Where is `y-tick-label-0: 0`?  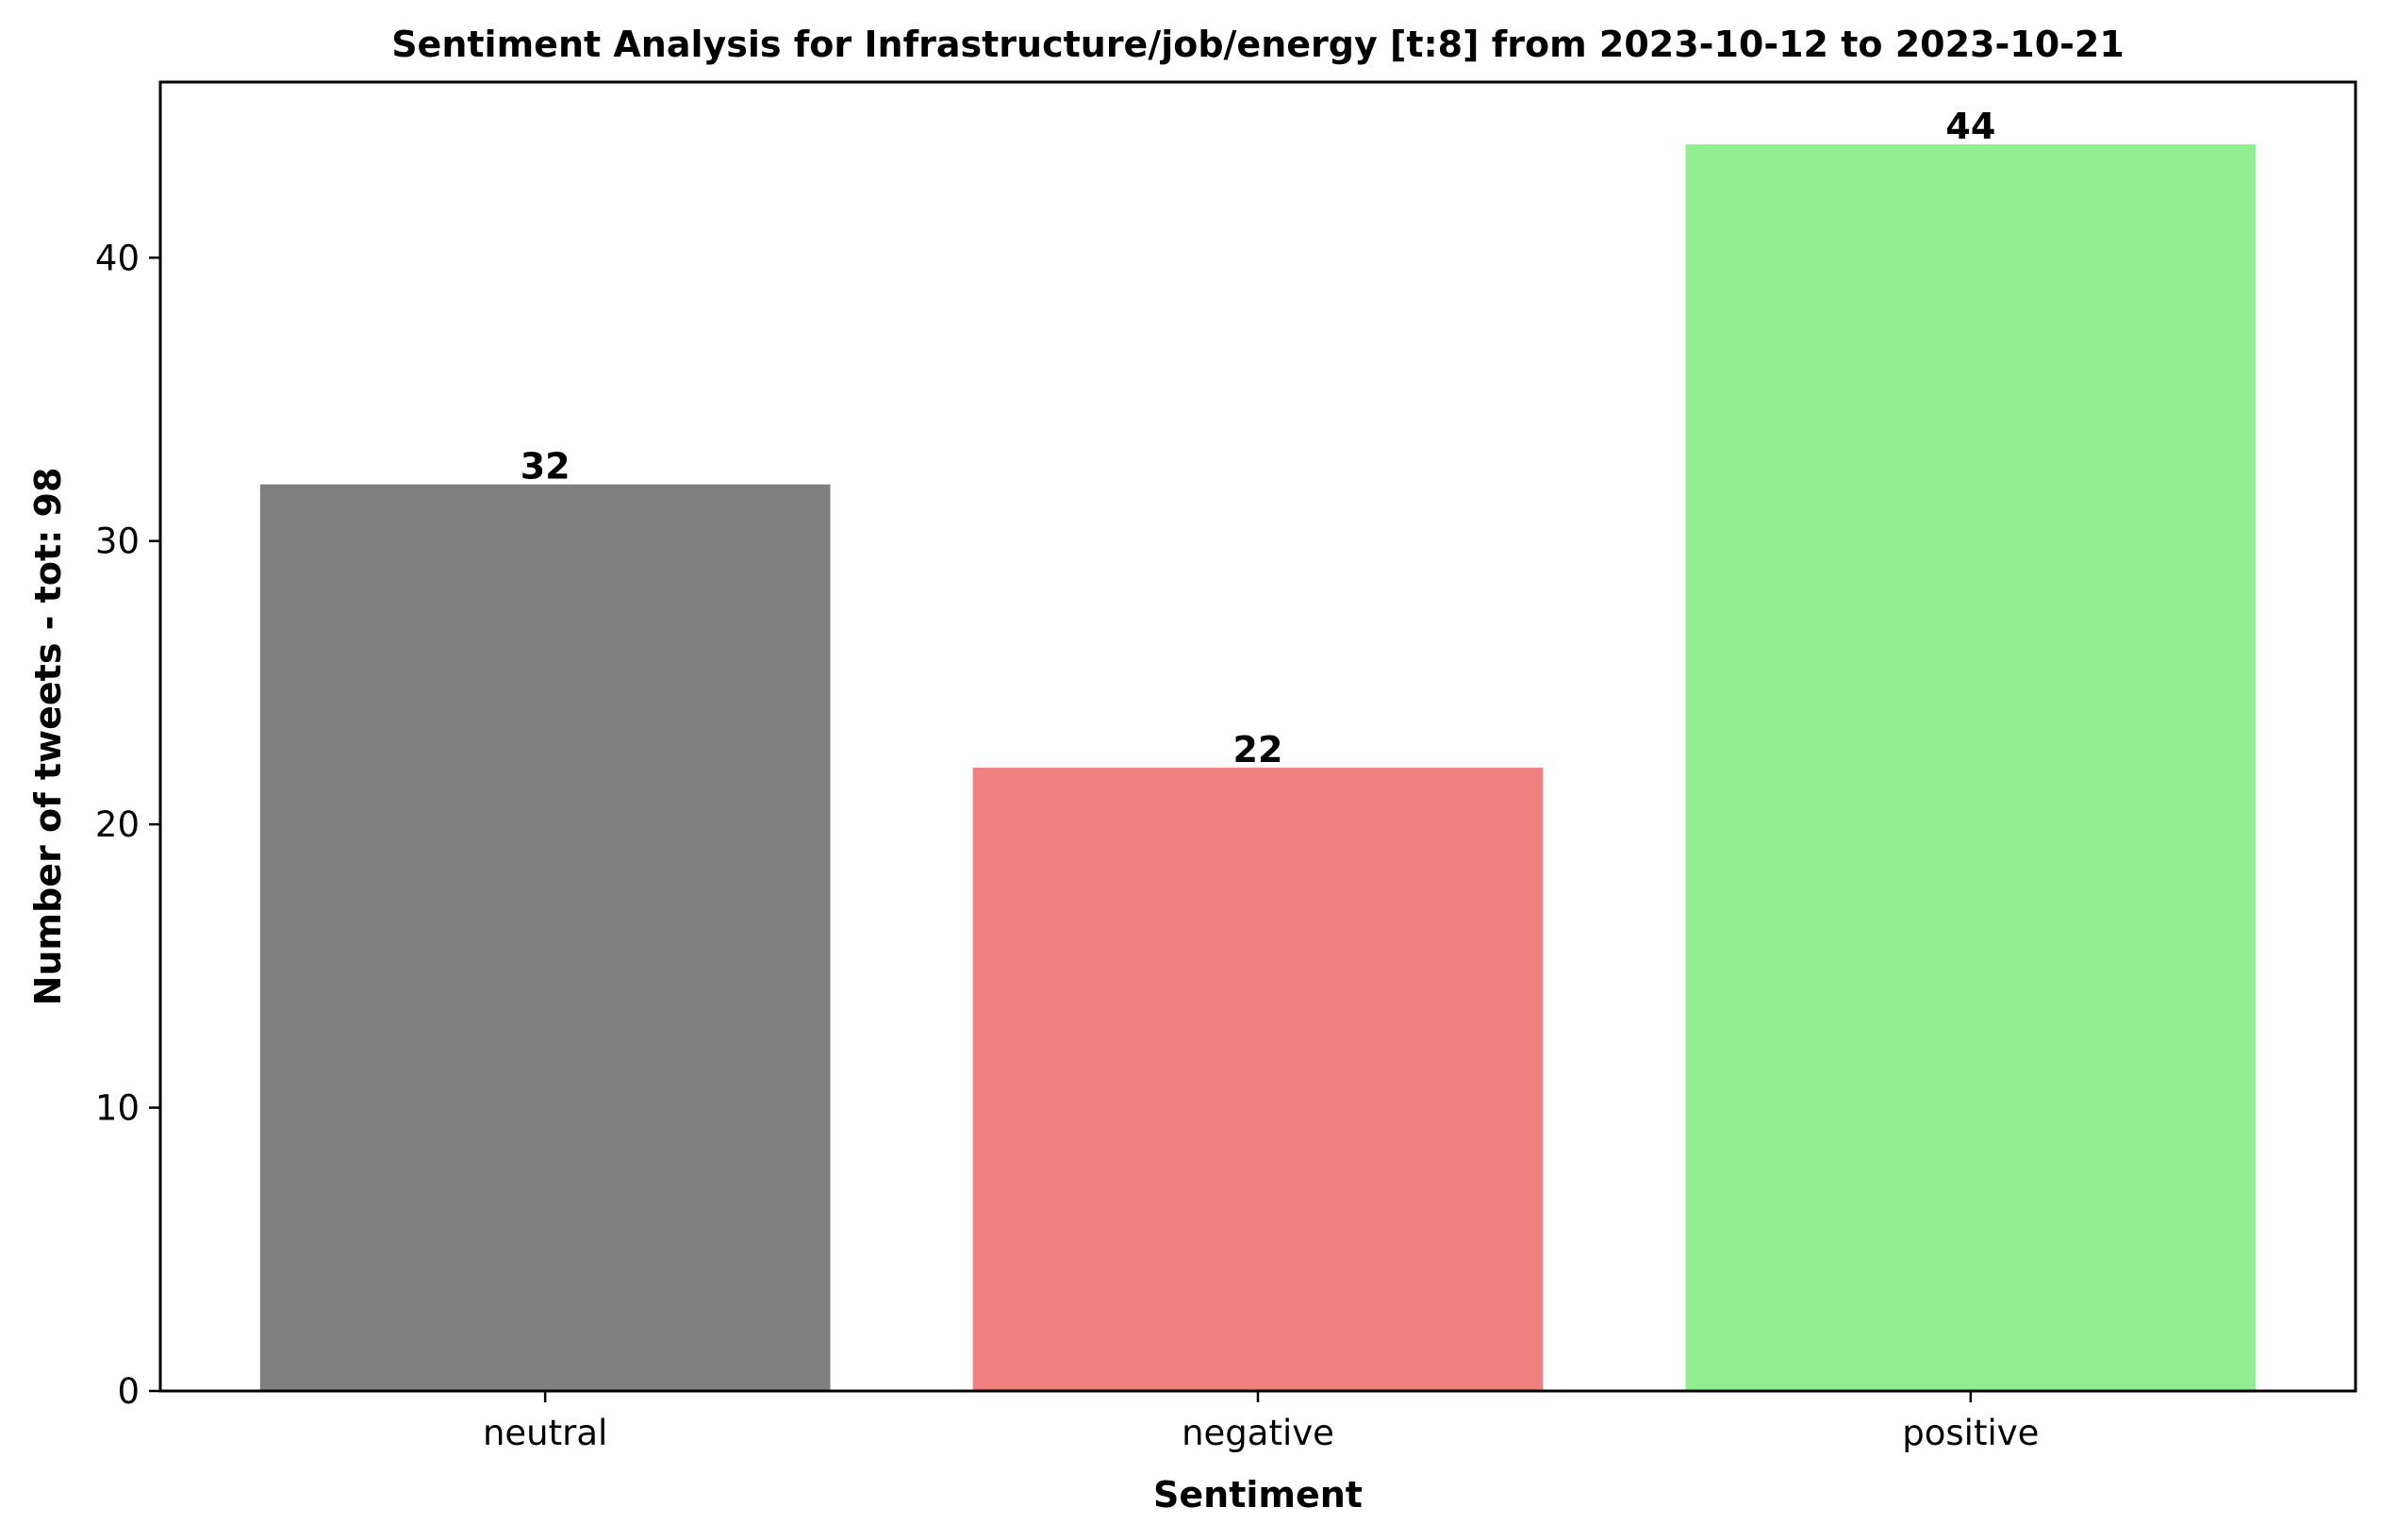 y-tick-label-0: 0 is located at coordinates (128, 1391).